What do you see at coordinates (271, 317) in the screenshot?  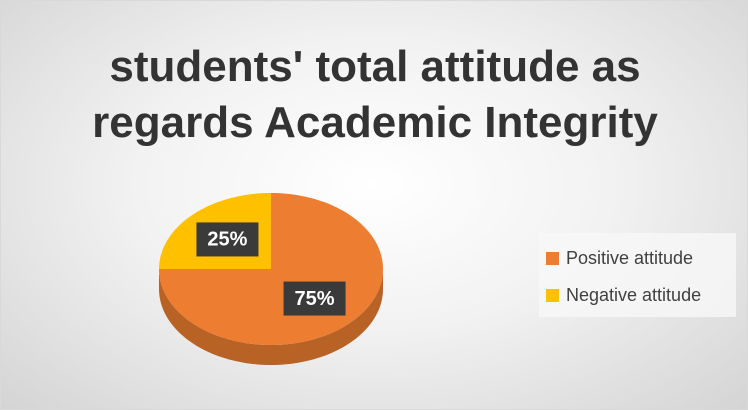 I see `pie-slice-side` at bounding box center [271, 317].